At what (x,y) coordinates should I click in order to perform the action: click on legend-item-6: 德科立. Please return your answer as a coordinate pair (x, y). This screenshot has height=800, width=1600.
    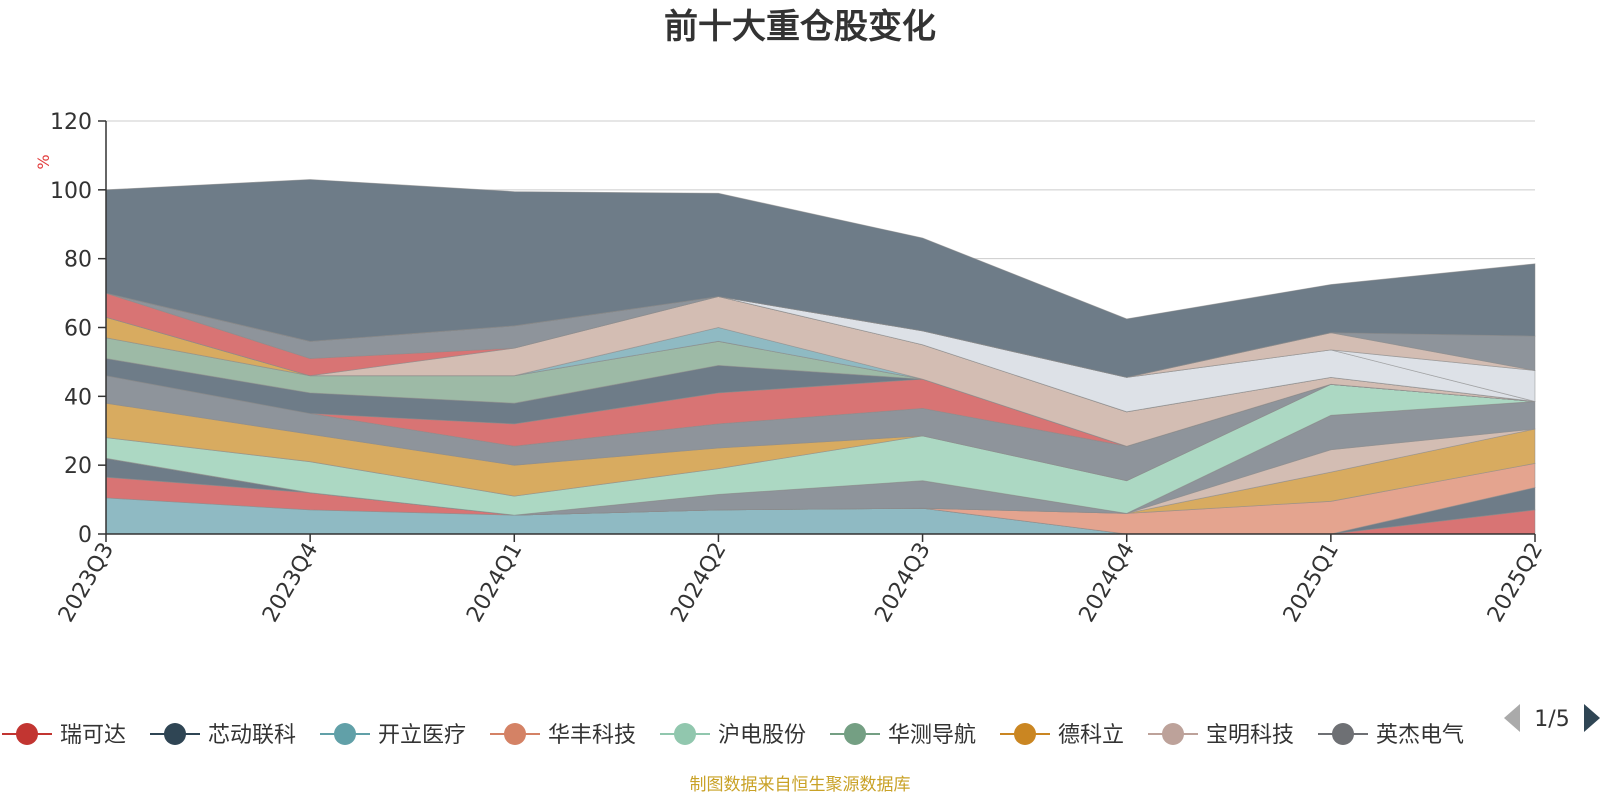
    Looking at the image, I should click on (1062, 735).